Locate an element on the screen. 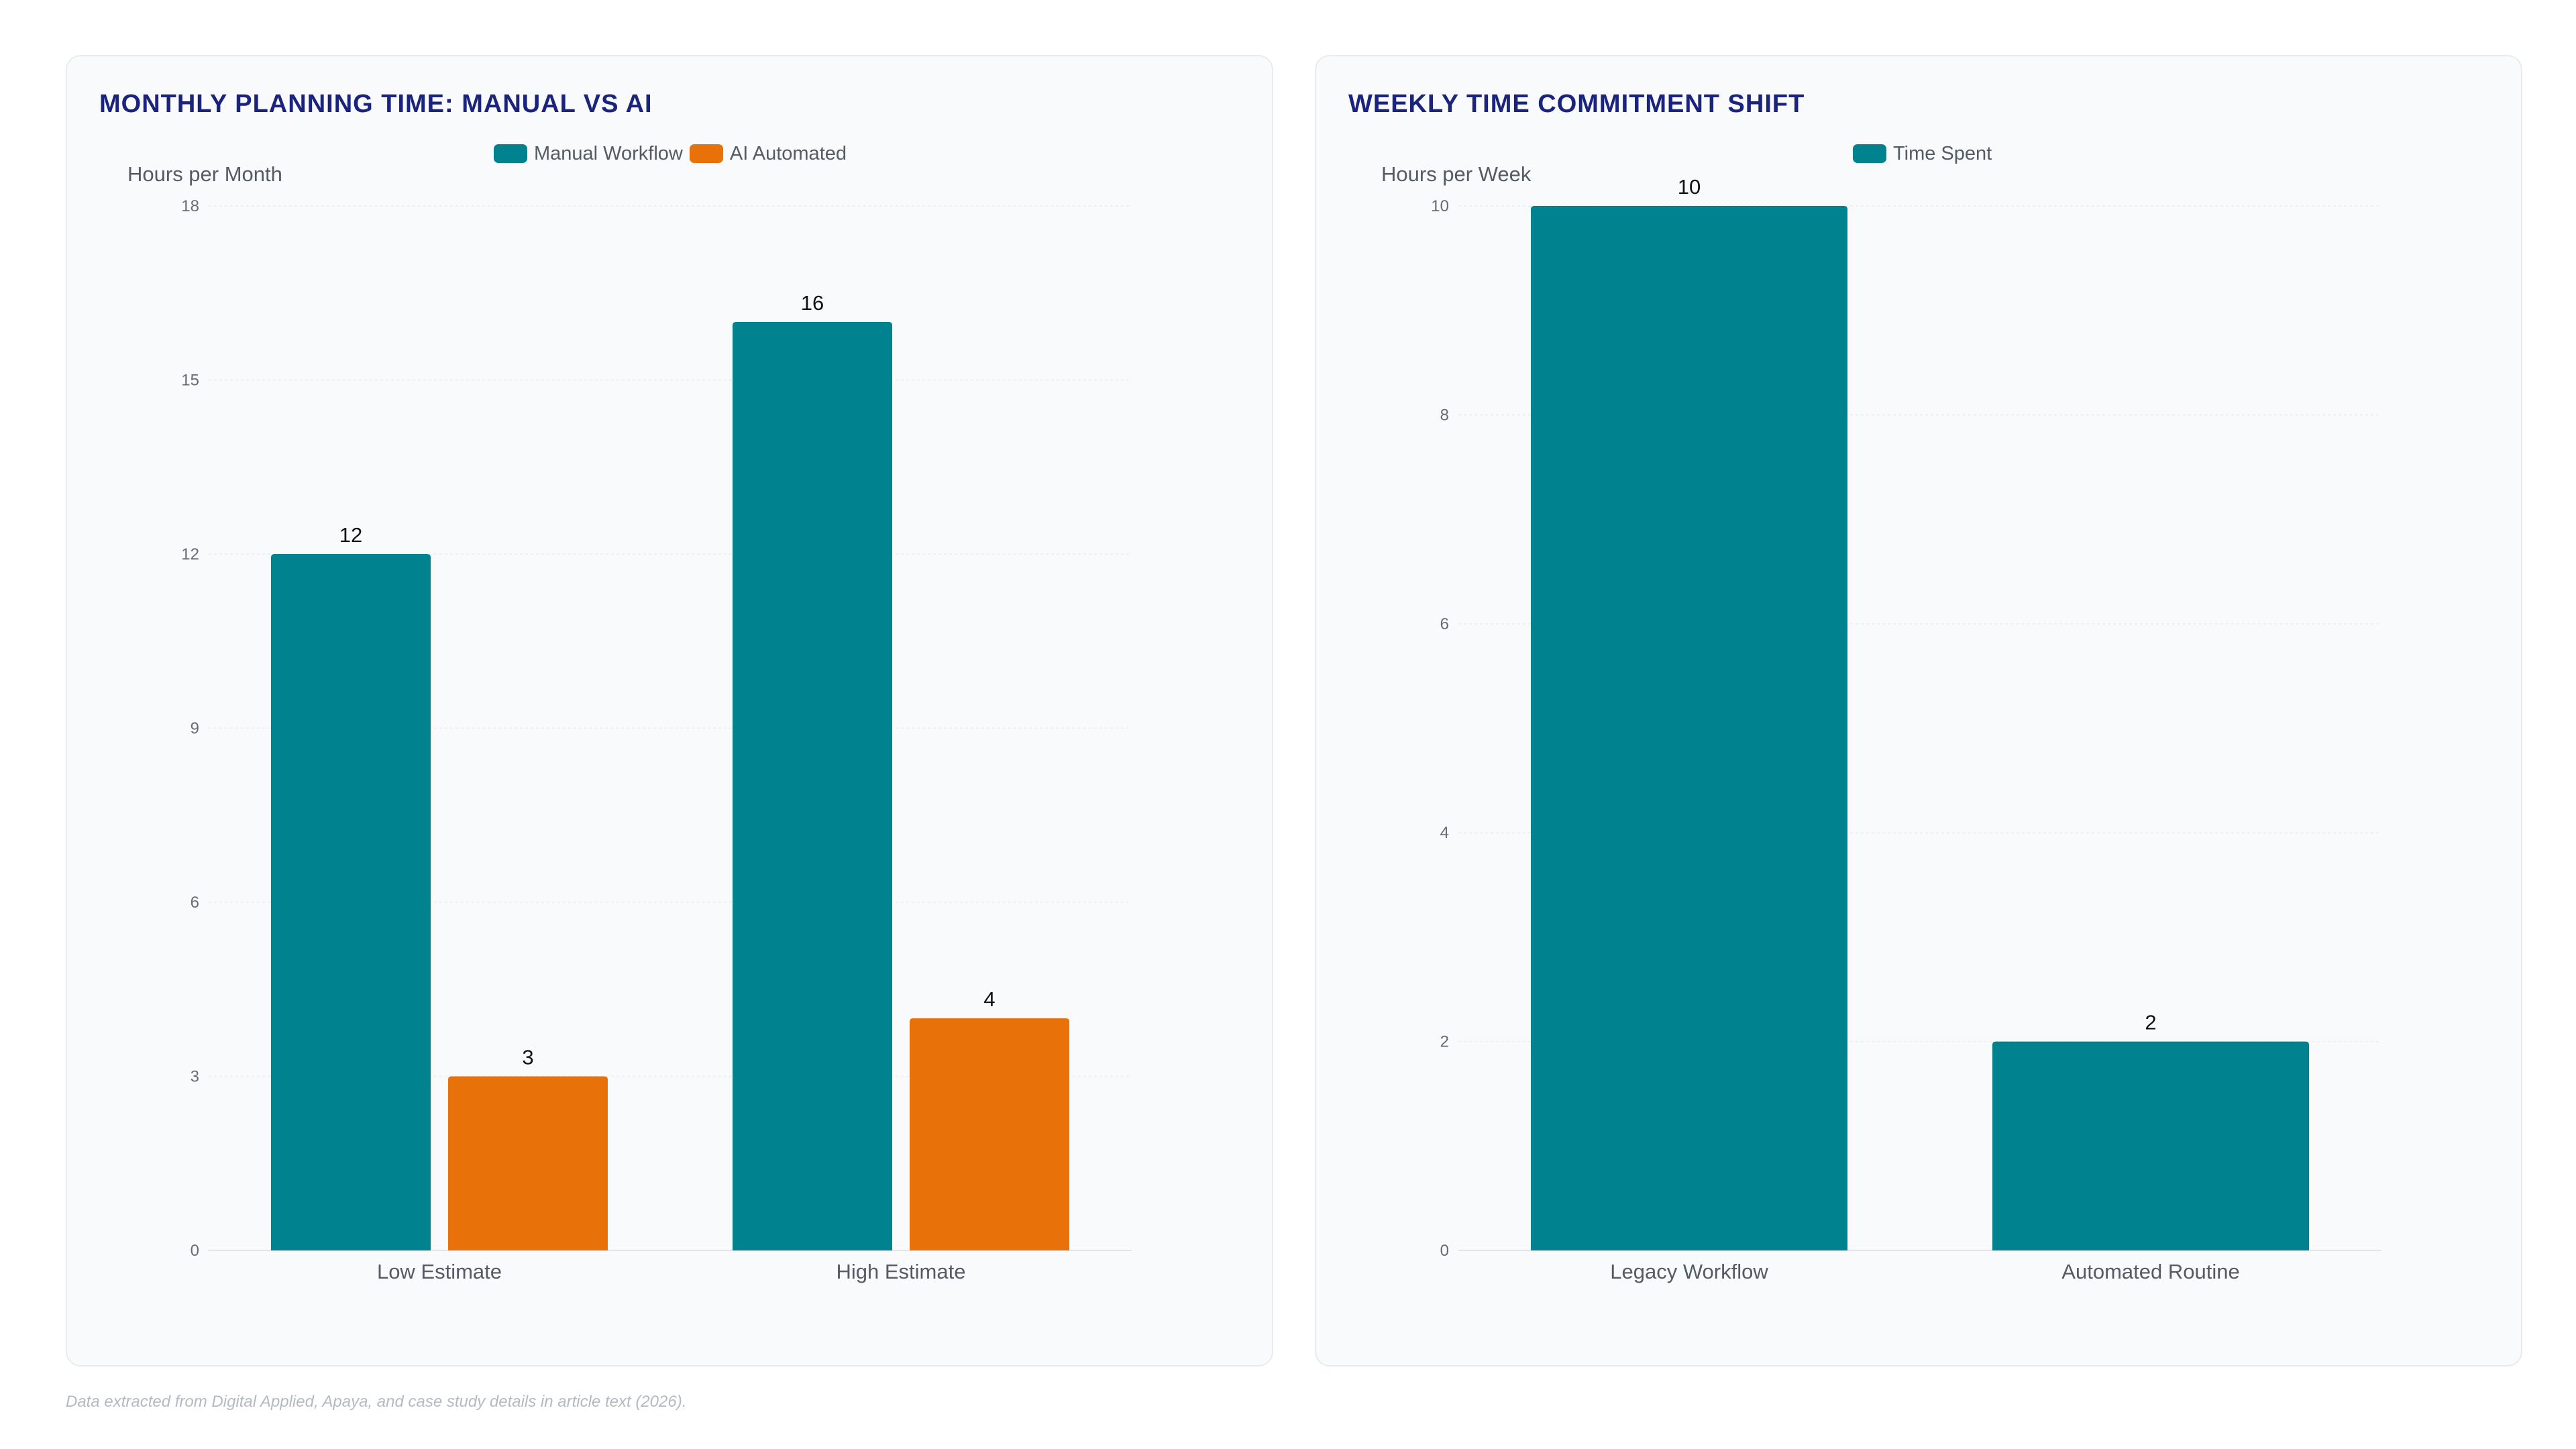 The width and height of the screenshot is (2576, 1449). y-tick-label: 8 is located at coordinates (1444, 415).